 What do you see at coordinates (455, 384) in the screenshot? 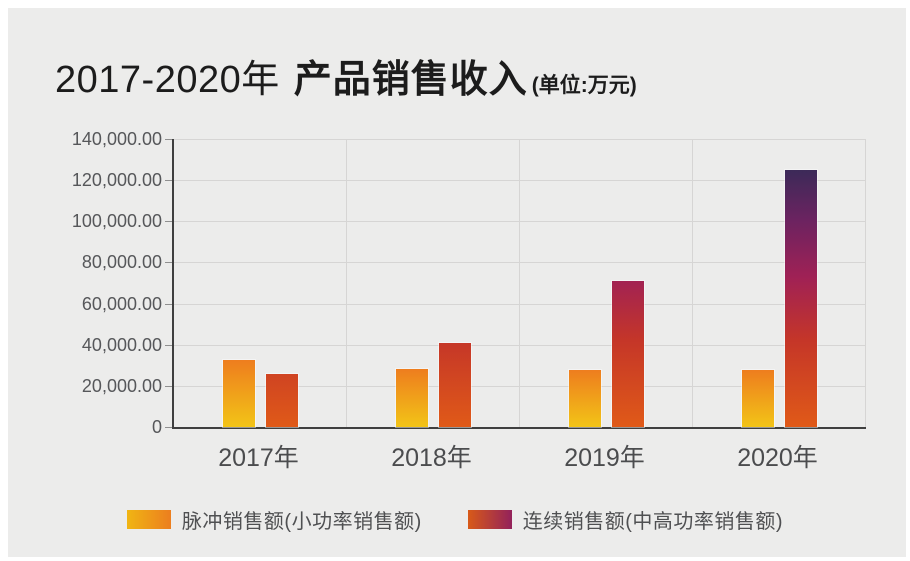
I see `bar-continuous-2018年` at bounding box center [455, 384].